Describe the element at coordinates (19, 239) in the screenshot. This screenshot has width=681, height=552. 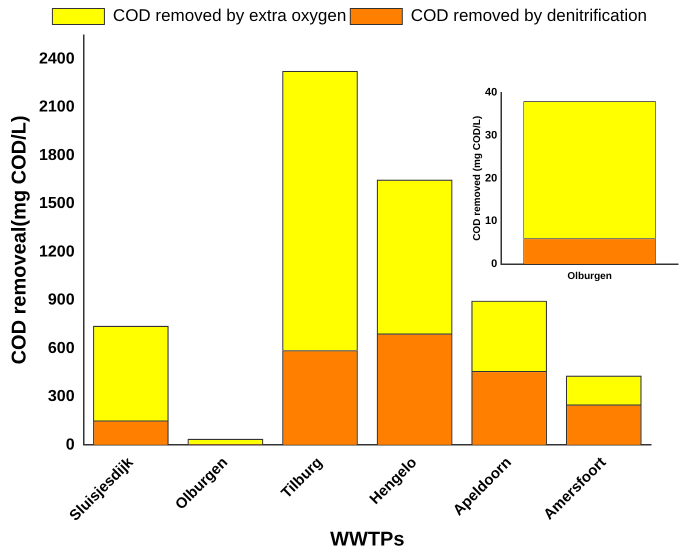
I see `y-axis-title: COD removeal(mg COD/L)` at that location.